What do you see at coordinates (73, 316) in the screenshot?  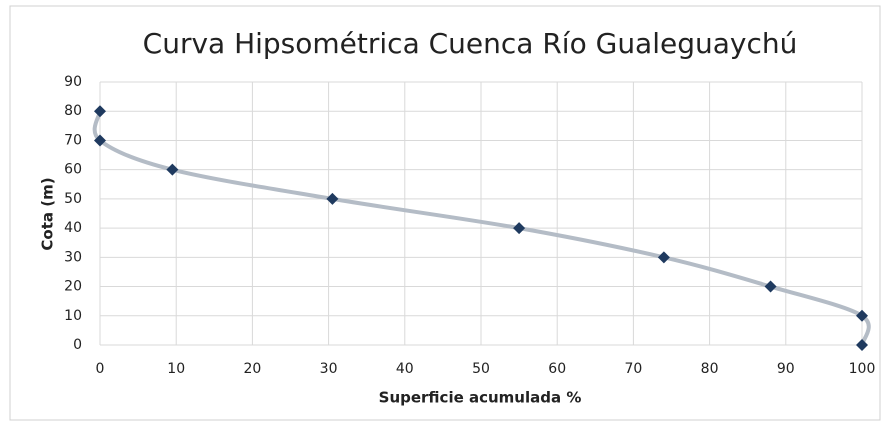 I see `y-tick-label: 10` at bounding box center [73, 316].